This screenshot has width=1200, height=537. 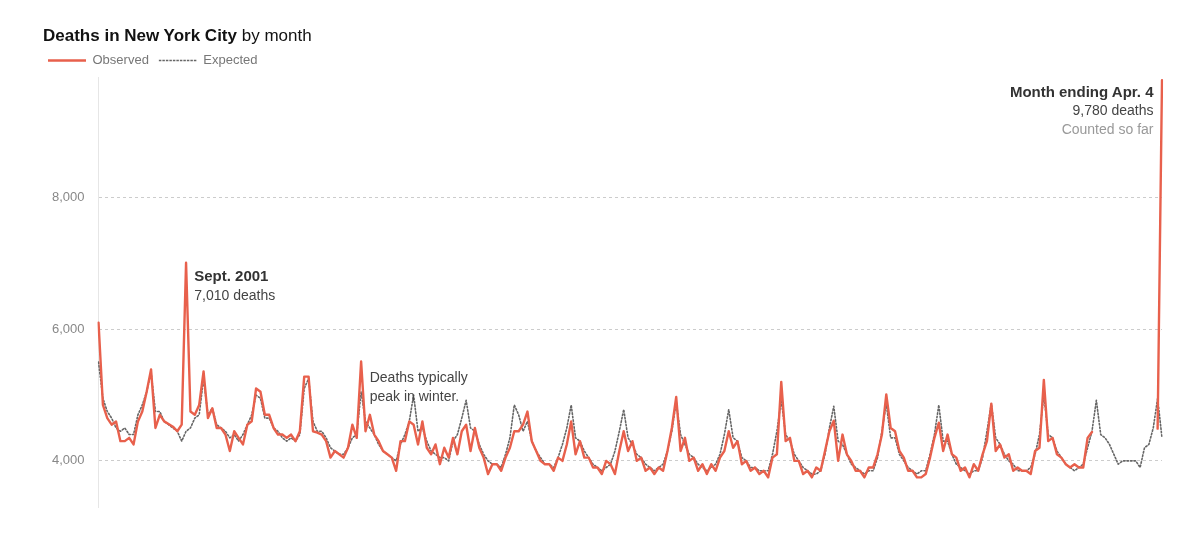 What do you see at coordinates (68, 460) in the screenshot?
I see `y-tick-label: 4,000` at bounding box center [68, 460].